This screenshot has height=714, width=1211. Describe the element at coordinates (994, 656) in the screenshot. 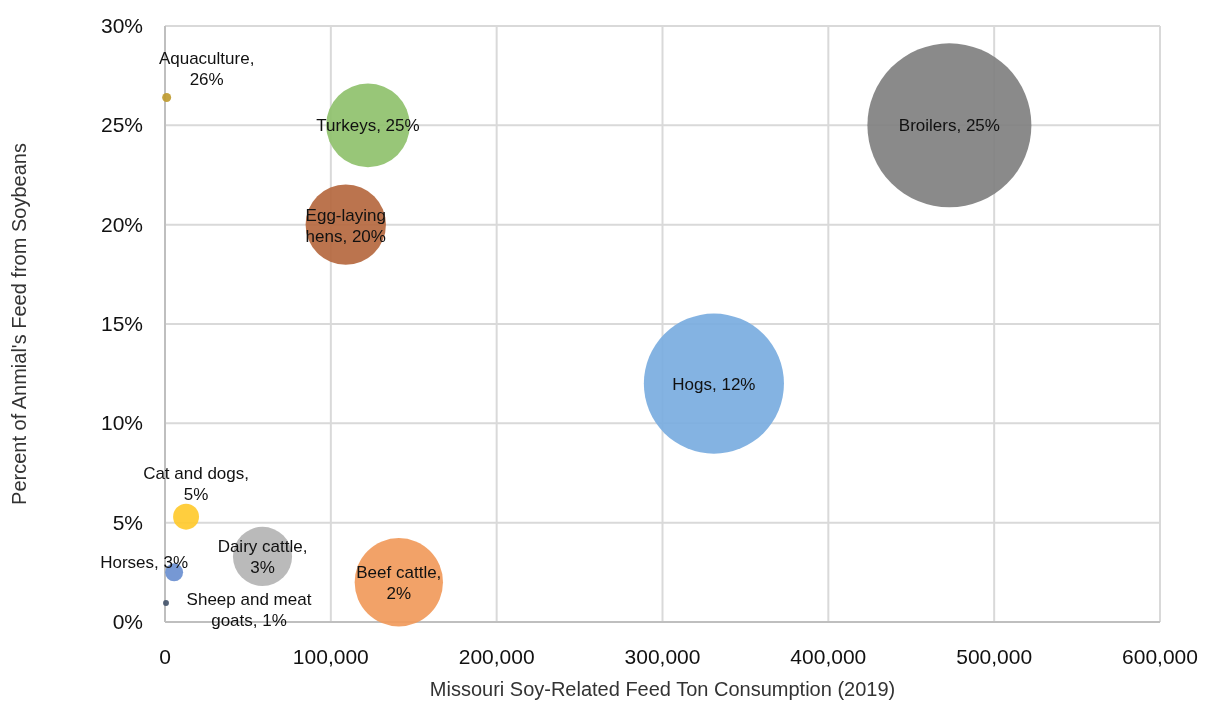

I see `x-tick-label: 500,000` at that location.